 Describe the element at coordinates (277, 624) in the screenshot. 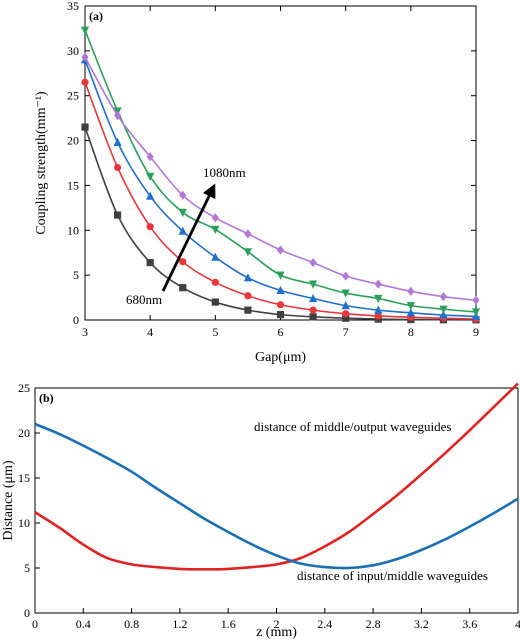

I see `chart-b-xtick-label: 2` at that location.